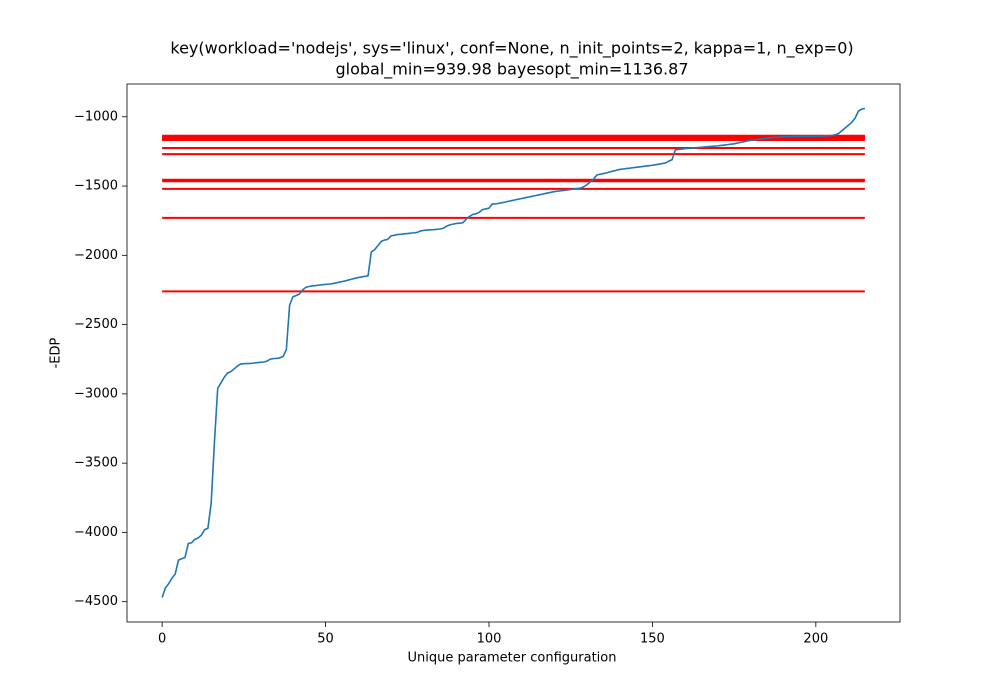 This screenshot has height=700, width=1000. Describe the element at coordinates (96, 116) in the screenshot. I see `y-tick-label: −1000` at that location.